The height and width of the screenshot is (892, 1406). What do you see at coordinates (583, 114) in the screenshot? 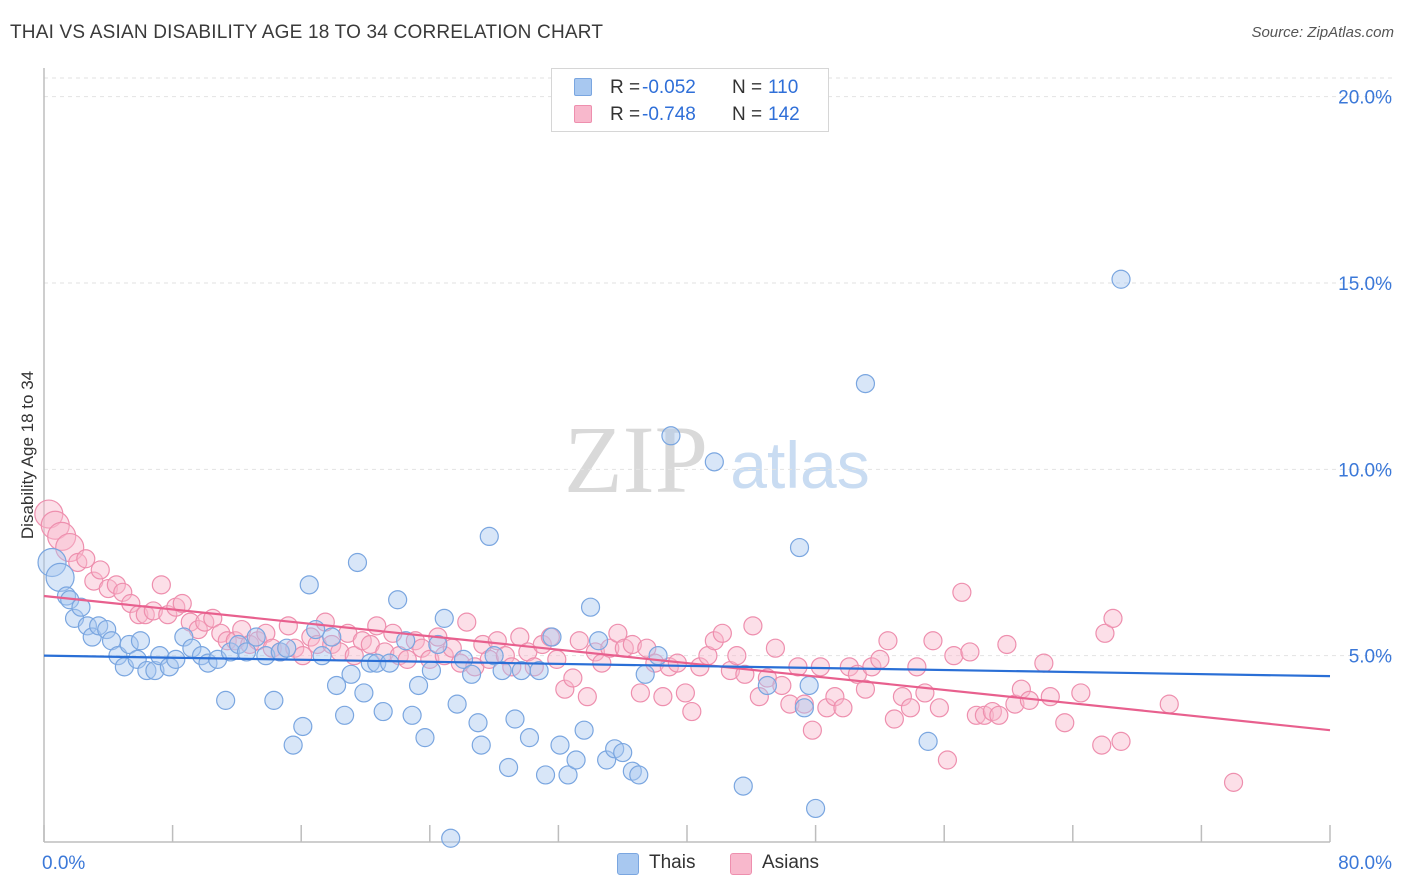
I see `asians-swatch` at bounding box center [583, 114].